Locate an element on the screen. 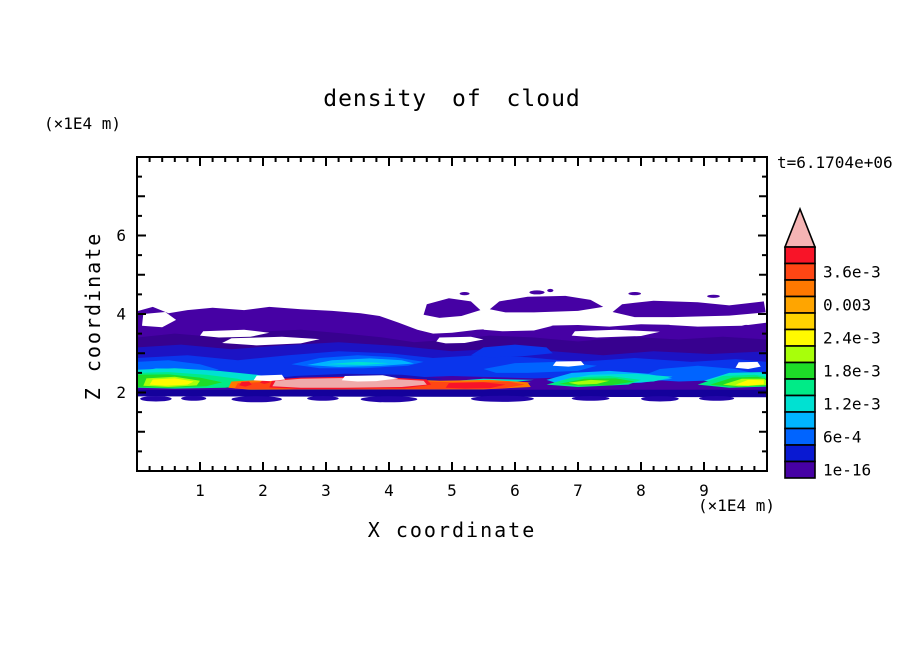  colorbar-label: 1.2e-3 is located at coordinates (852, 403).